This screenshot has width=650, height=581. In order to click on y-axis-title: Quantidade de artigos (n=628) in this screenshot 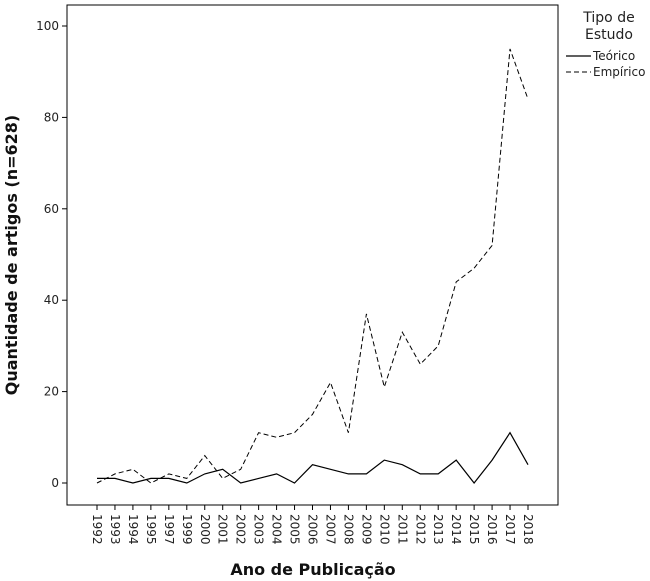, I will do `click(11, 255)`.